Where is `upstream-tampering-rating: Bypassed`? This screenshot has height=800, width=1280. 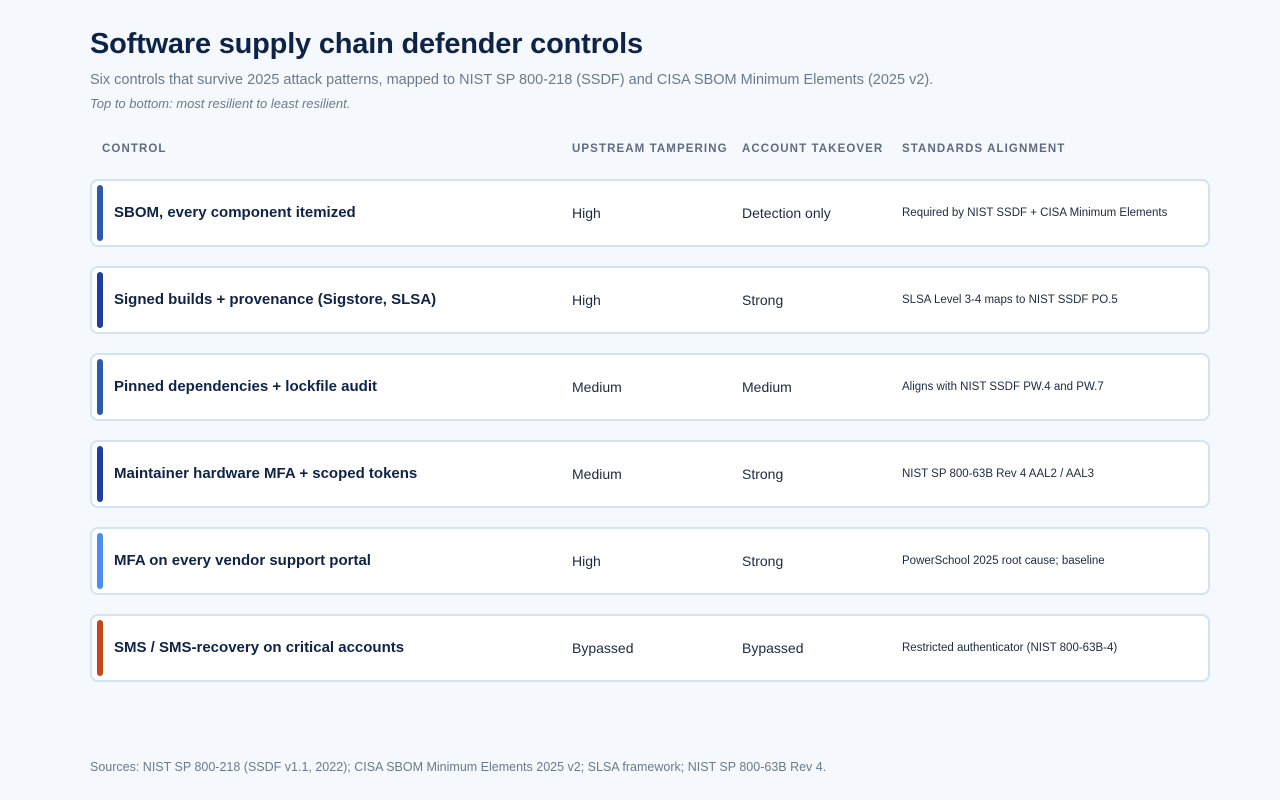
upstream-tampering-rating: Bypassed is located at coordinates (603, 648).